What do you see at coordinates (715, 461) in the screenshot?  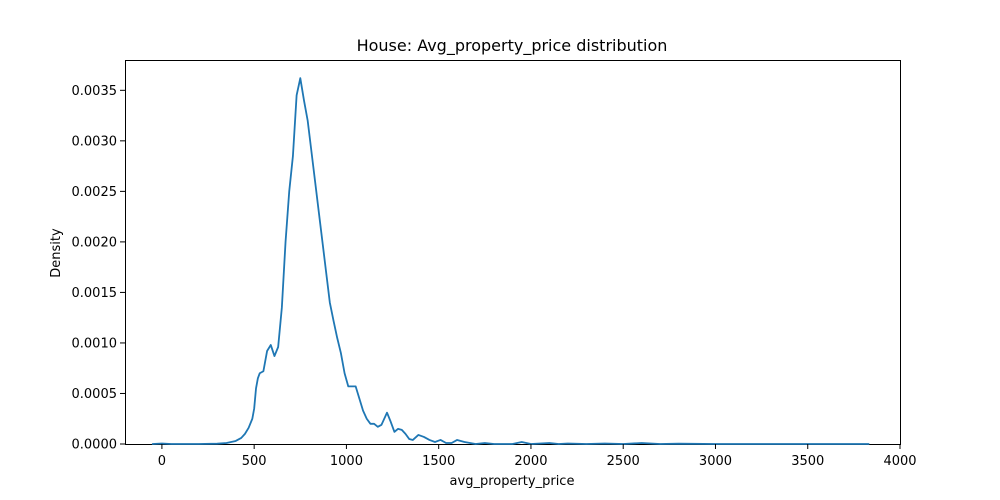 I see `x-tick-label: 3000` at bounding box center [715, 461].